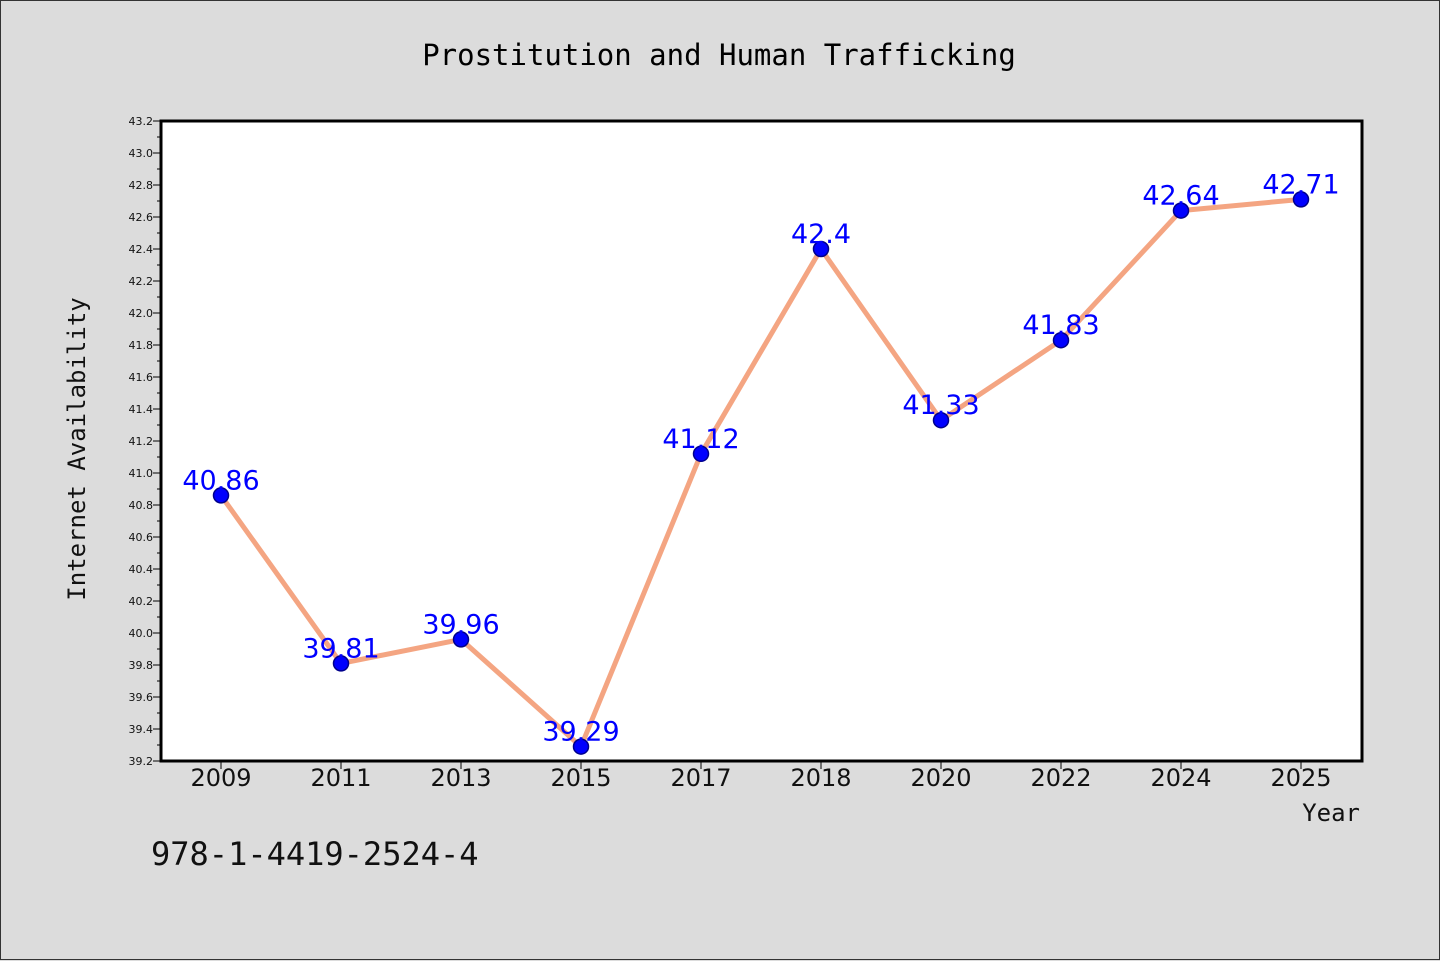 The width and height of the screenshot is (1440, 961). Describe the element at coordinates (1331, 813) in the screenshot. I see `x-axis-title: Year` at that location.